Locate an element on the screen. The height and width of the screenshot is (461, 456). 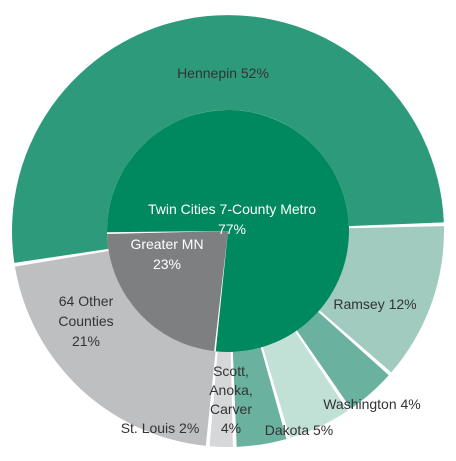
outer-label-line: St. Louis 2% is located at coordinates (160, 428).